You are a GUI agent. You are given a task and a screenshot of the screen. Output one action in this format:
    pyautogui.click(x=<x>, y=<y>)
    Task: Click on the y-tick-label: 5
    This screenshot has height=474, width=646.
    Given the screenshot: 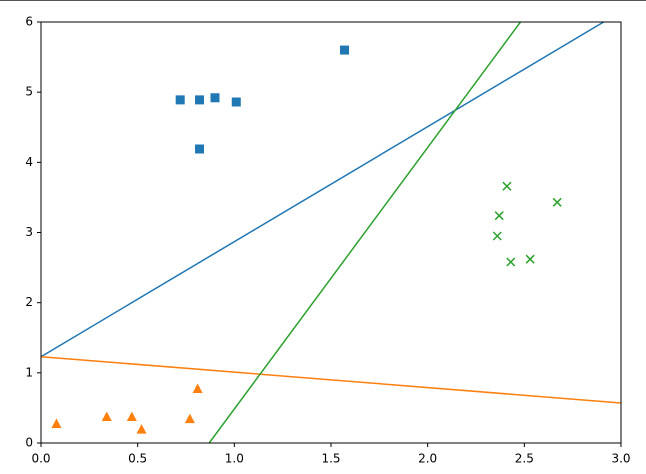 What is the action you would take?
    pyautogui.click(x=29, y=92)
    